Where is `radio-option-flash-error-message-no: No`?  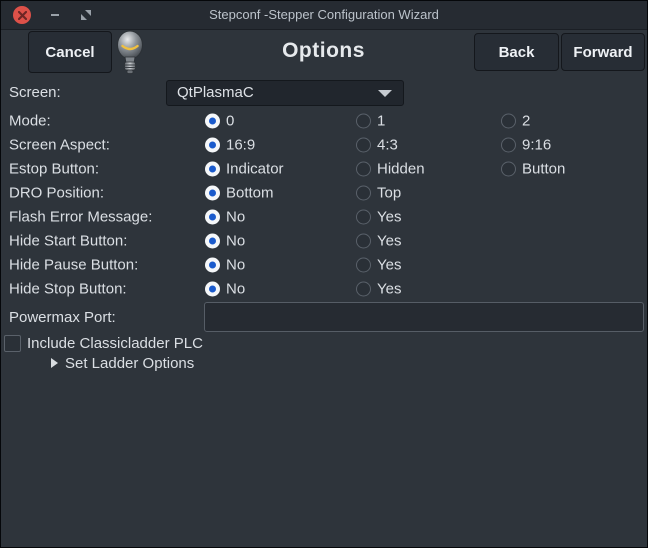
radio-option-flash-error-message-no: No is located at coordinates (225, 217).